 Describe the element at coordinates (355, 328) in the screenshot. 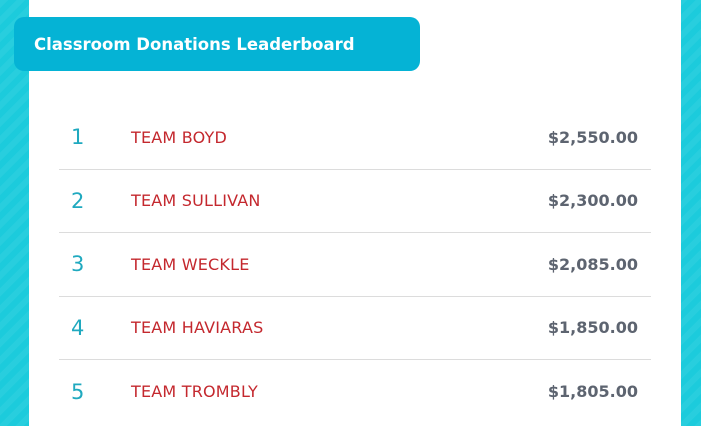

I see `leaderboard-row: 4 TEAM HAVIARAS $1,850.00` at that location.